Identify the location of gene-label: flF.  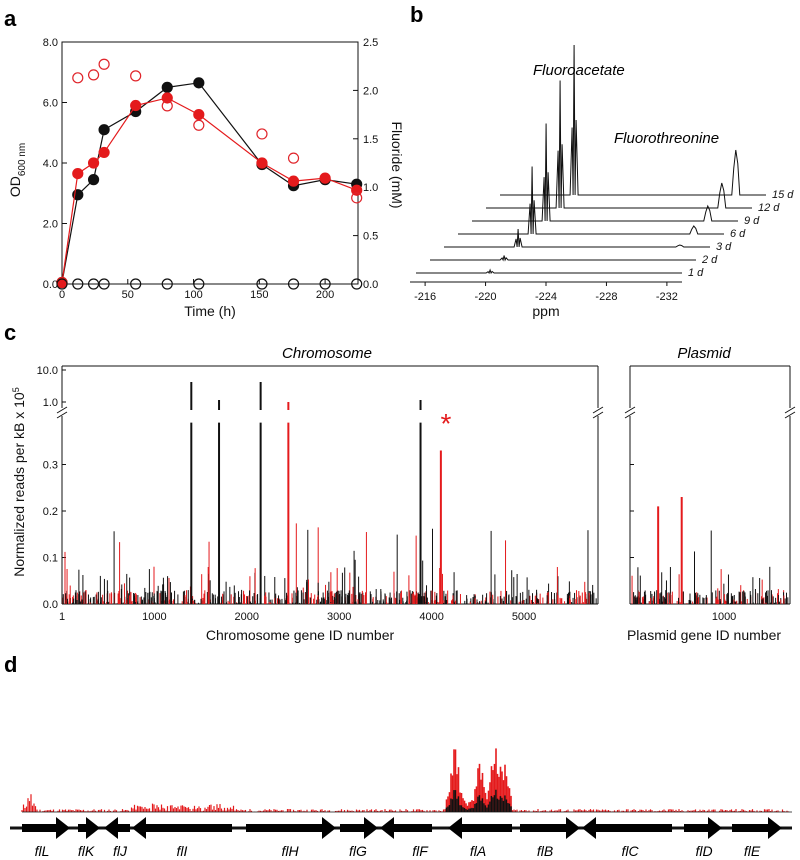
(420, 851).